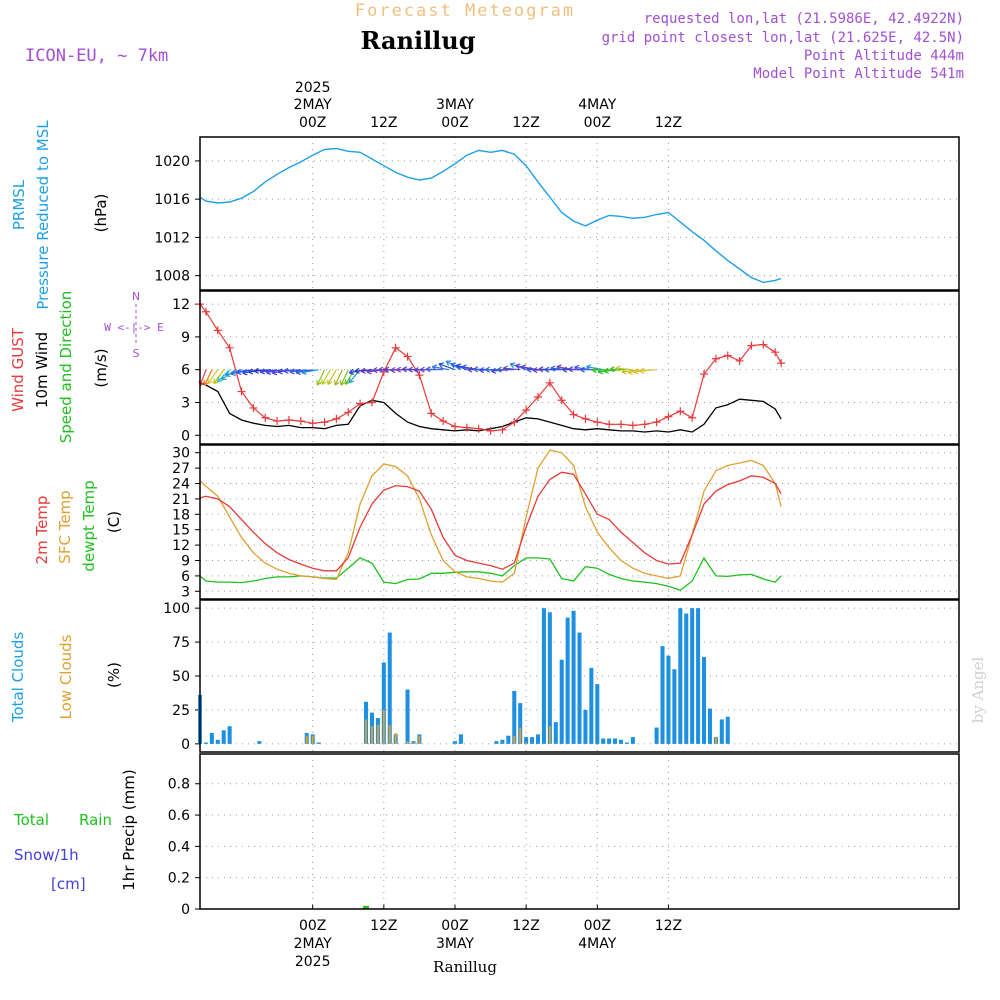 The width and height of the screenshot is (1000, 1000). Describe the element at coordinates (136, 353) in the screenshot. I see `compass-south: S` at that location.